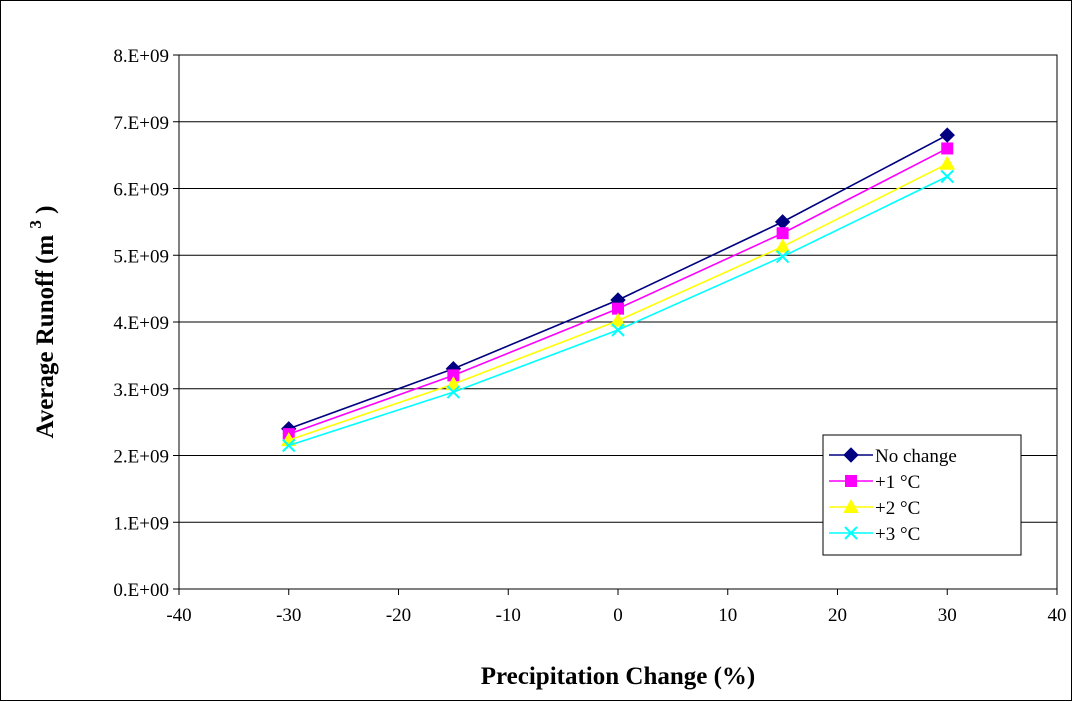 This screenshot has height=702, width=1072. I want to click on y-tick-label: 4.E+09, so click(141, 323).